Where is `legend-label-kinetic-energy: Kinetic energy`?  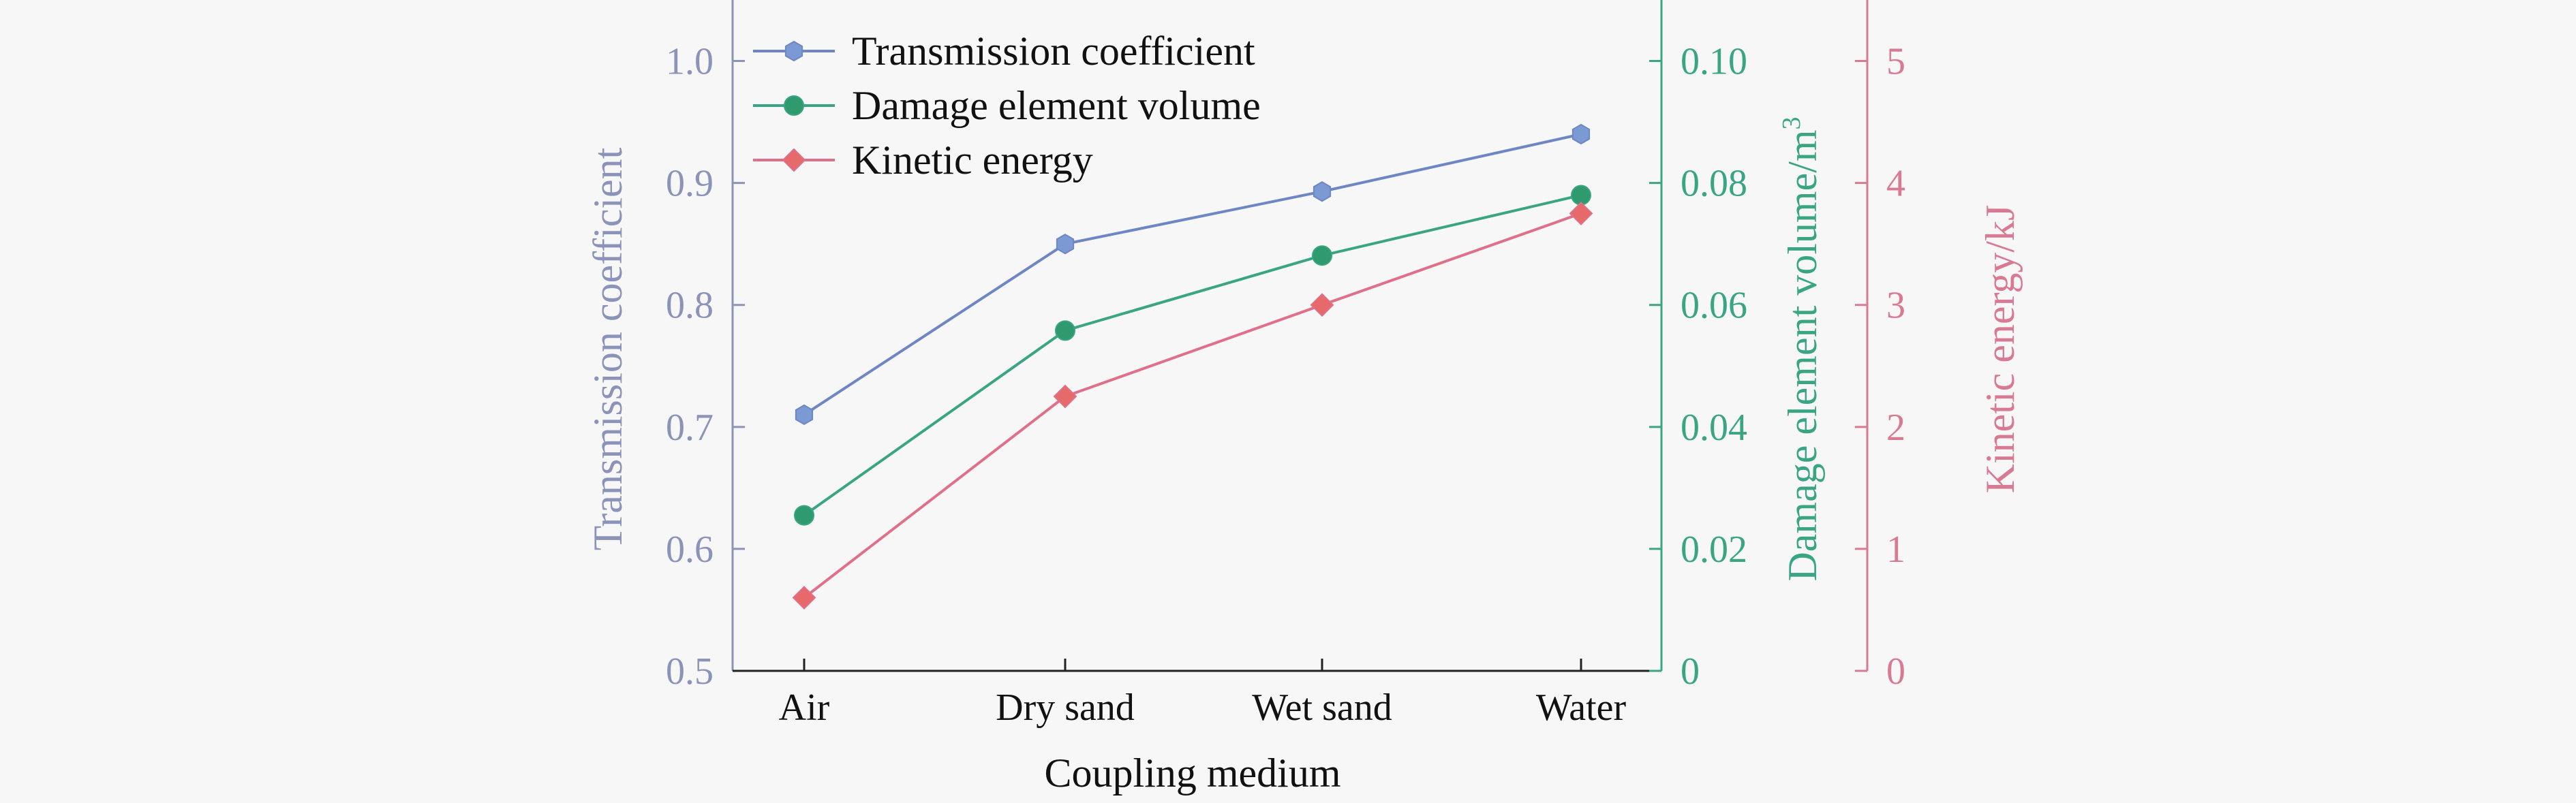 legend-label-kinetic-energy: Kinetic energy is located at coordinates (973, 161).